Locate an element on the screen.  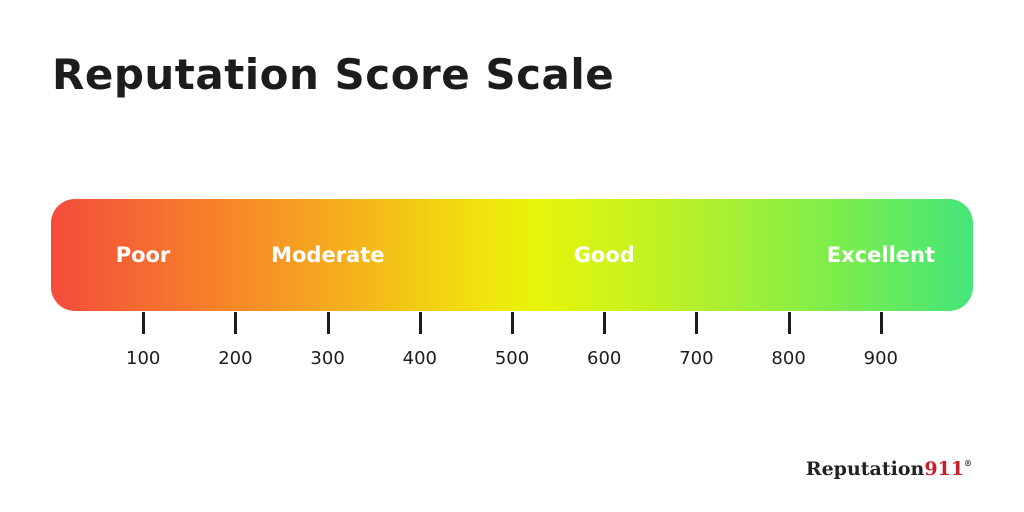
brand-logo: Reputation911® is located at coordinates (889, 469).